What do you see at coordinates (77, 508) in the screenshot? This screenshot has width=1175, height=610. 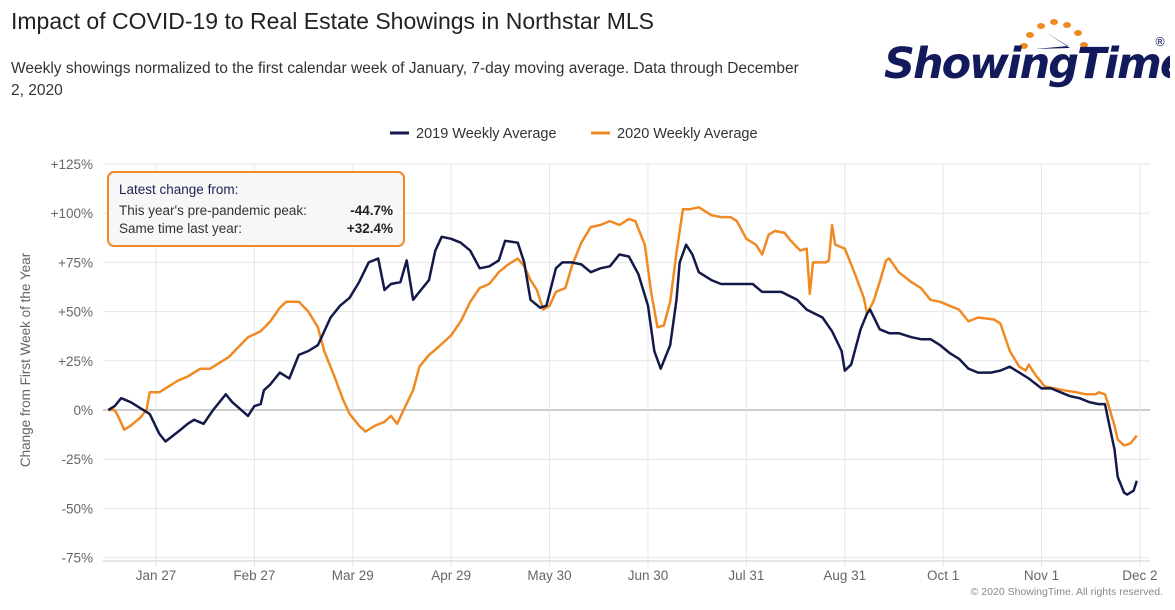 I see `y-tick-label: -50%` at bounding box center [77, 508].